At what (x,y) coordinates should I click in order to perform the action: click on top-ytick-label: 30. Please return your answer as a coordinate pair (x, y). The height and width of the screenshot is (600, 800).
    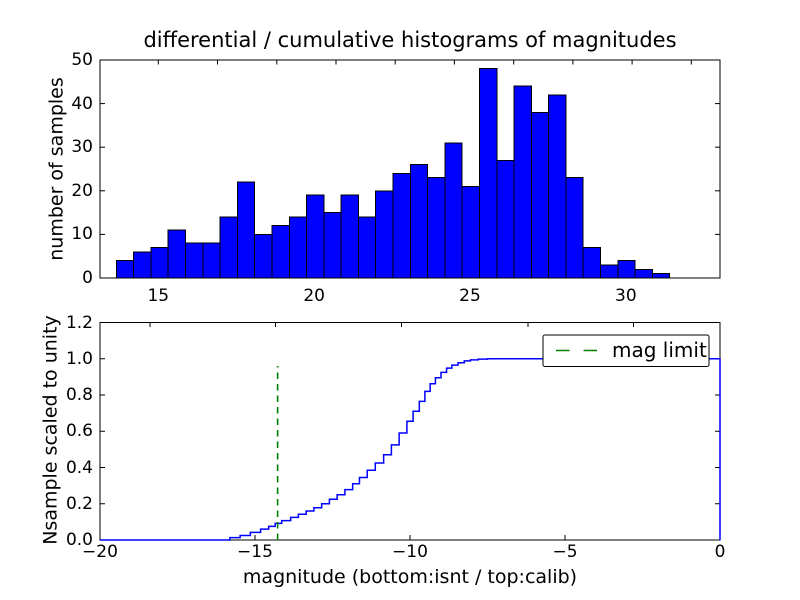
    Looking at the image, I should click on (82, 147).